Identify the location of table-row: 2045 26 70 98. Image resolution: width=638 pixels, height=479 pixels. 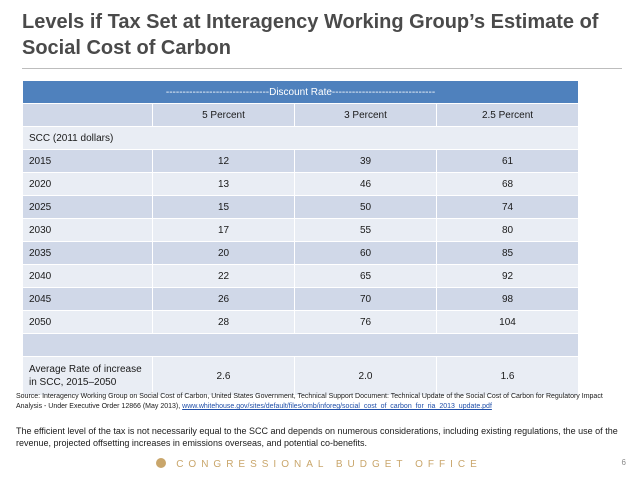
(301, 299).